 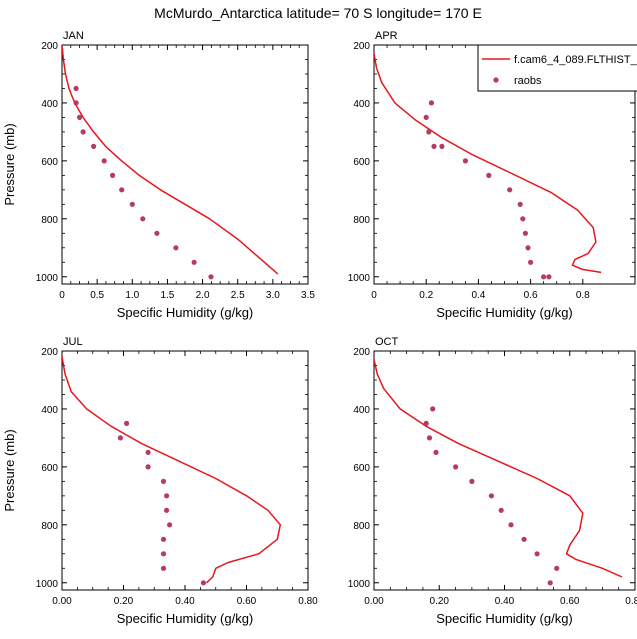 What do you see at coordinates (73, 342) in the screenshot?
I see `panel-title: JUL` at bounding box center [73, 342].